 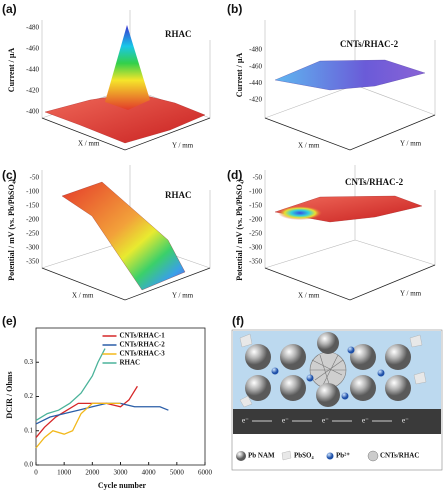 What do you see at coordinates (143, 345) in the screenshot?
I see `legend-label: CNTs/RHAC-2` at bounding box center [143, 345].